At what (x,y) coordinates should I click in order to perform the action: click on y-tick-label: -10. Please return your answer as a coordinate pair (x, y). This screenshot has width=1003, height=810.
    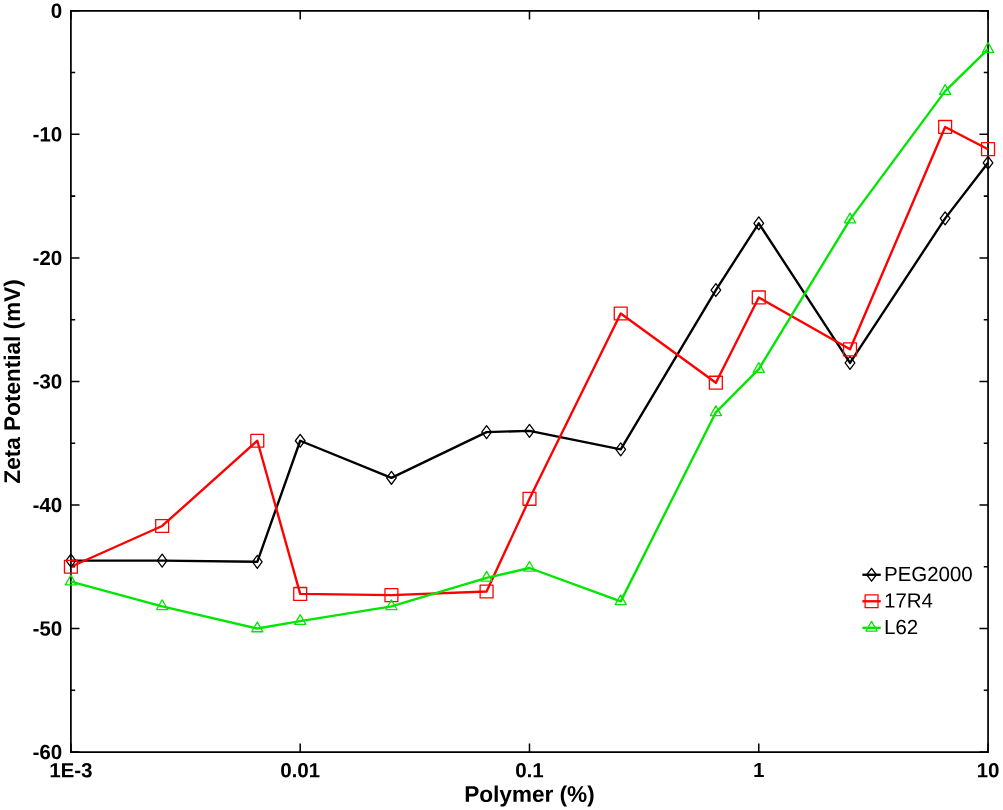
    Looking at the image, I should click on (47, 134).